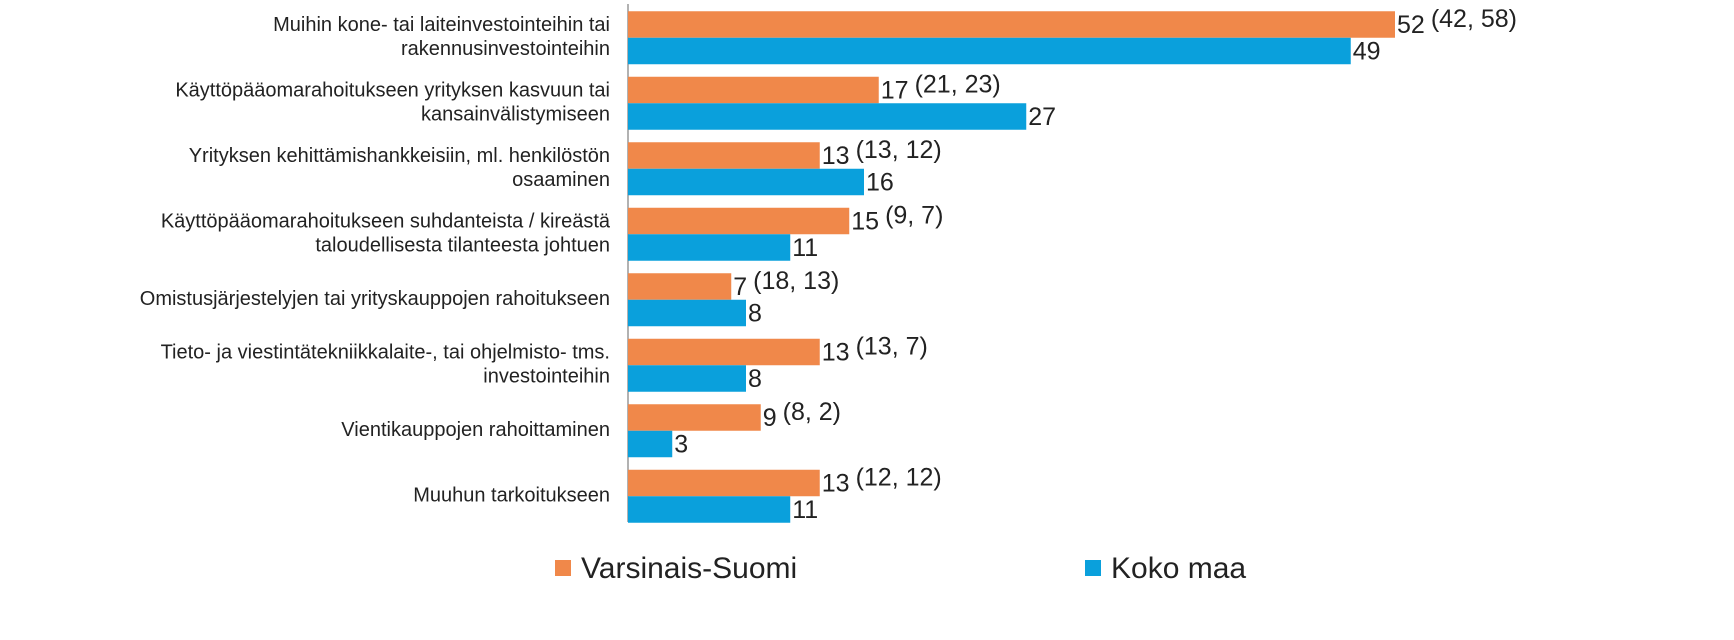 The height and width of the screenshot is (640, 1734). What do you see at coordinates (681, 445) in the screenshot?
I see `value-label: 3` at bounding box center [681, 445].